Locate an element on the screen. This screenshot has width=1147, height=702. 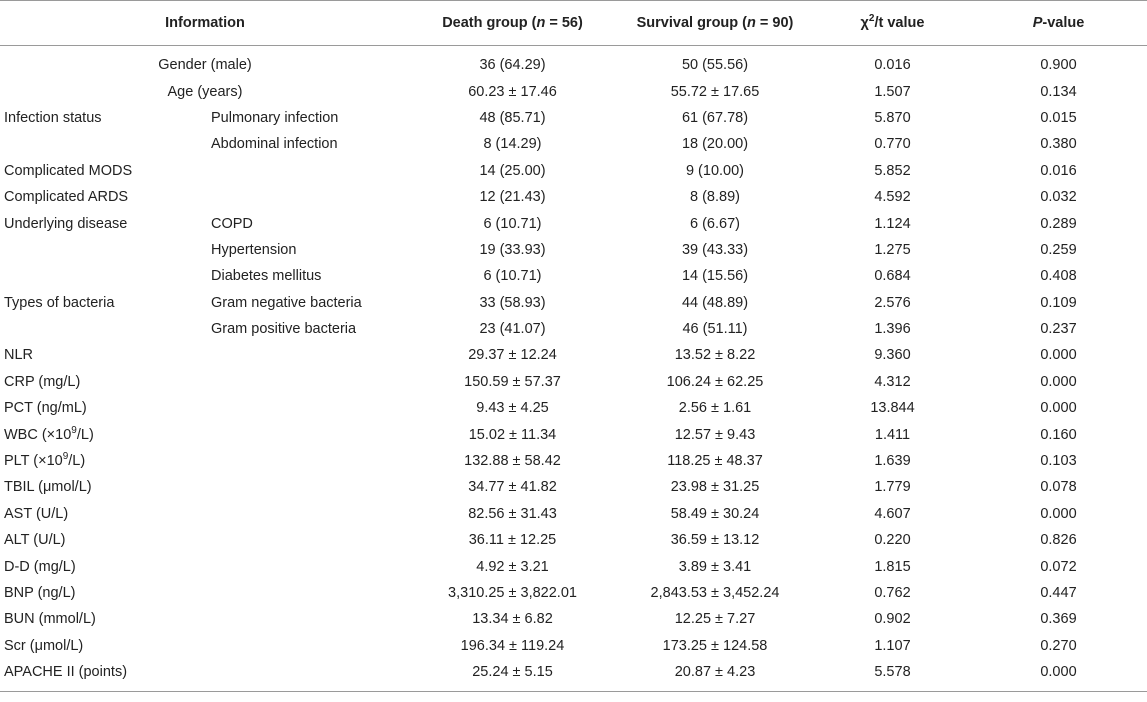
p-value: 0.289 is located at coordinates (1058, 223).